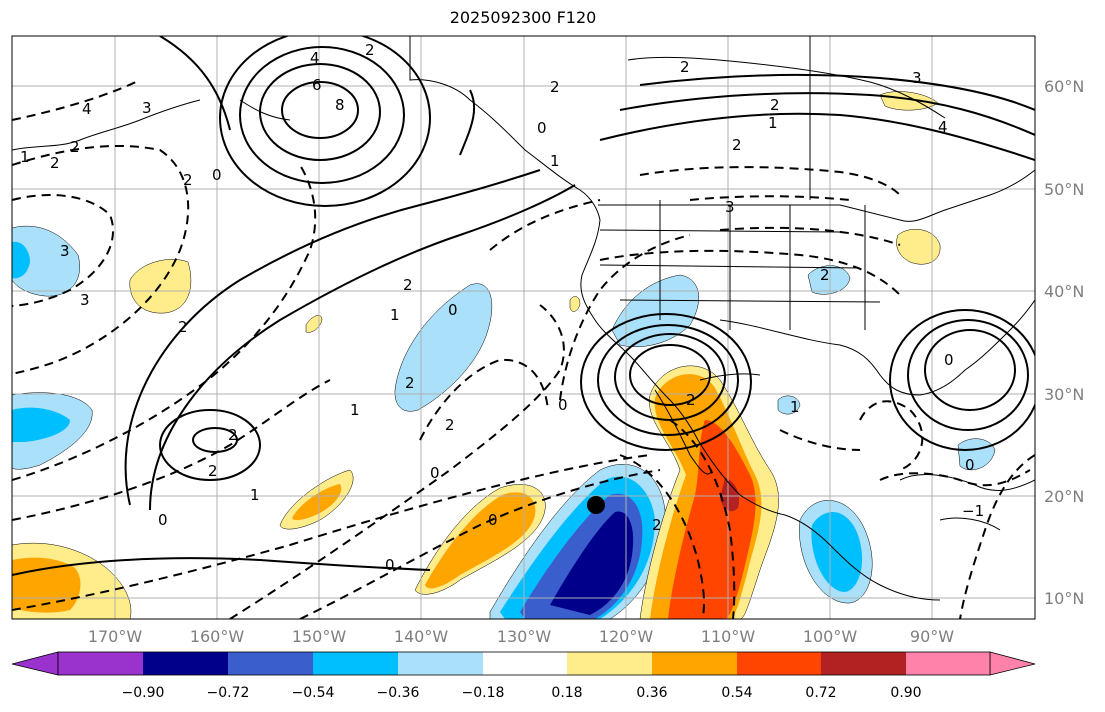 Image resolution: width=1105 pixels, height=712 pixels. Describe the element at coordinates (1064, 342) in the screenshot. I see `latitude-labels: 60°N 50°N 40°N 30°N 20°N 10°N` at that location.